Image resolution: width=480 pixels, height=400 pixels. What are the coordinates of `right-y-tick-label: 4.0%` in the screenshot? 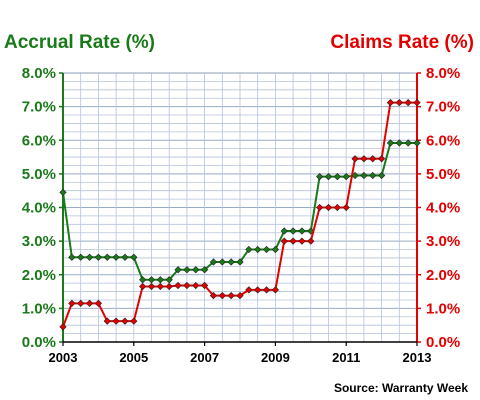 It's located at (443, 208).